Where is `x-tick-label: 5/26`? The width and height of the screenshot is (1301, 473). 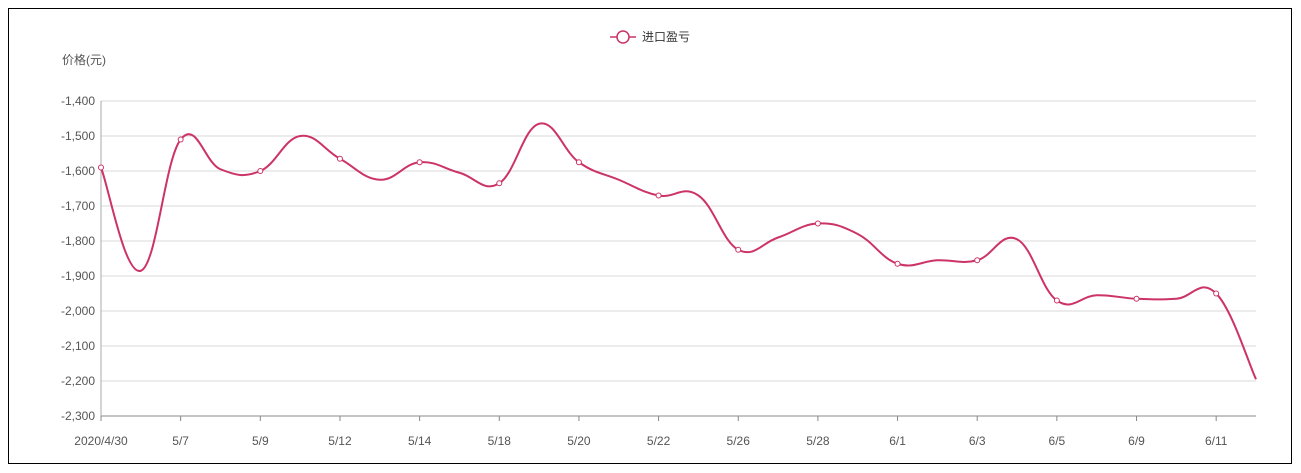
x-tick-label: 5/26 is located at coordinates (739, 441).